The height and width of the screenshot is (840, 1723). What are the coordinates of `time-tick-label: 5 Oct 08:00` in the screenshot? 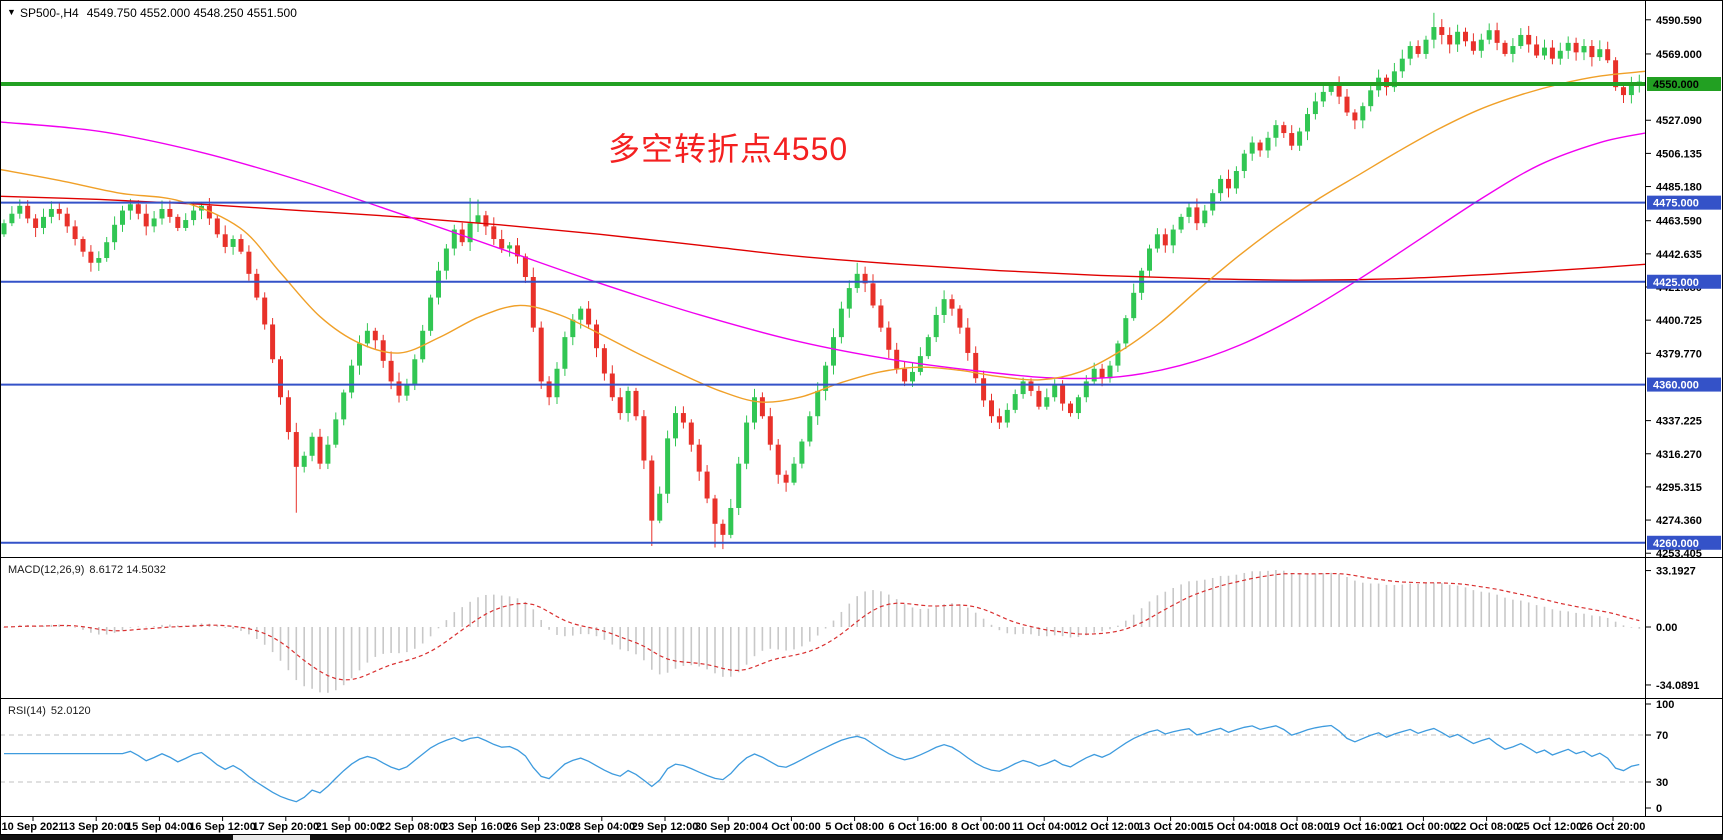 It's located at (854, 827).